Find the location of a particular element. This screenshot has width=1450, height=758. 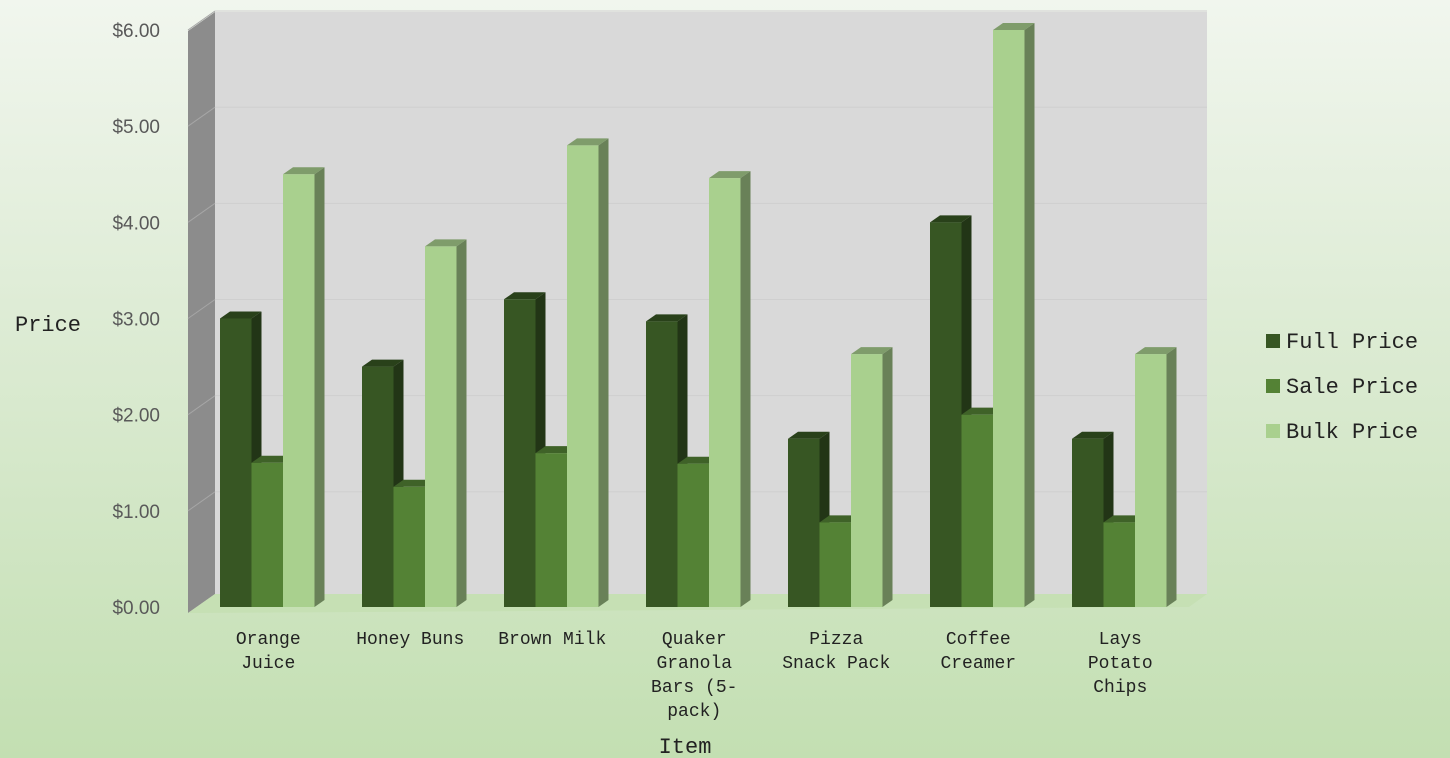

x-tick-label: Honey Buns is located at coordinates (410, 640).